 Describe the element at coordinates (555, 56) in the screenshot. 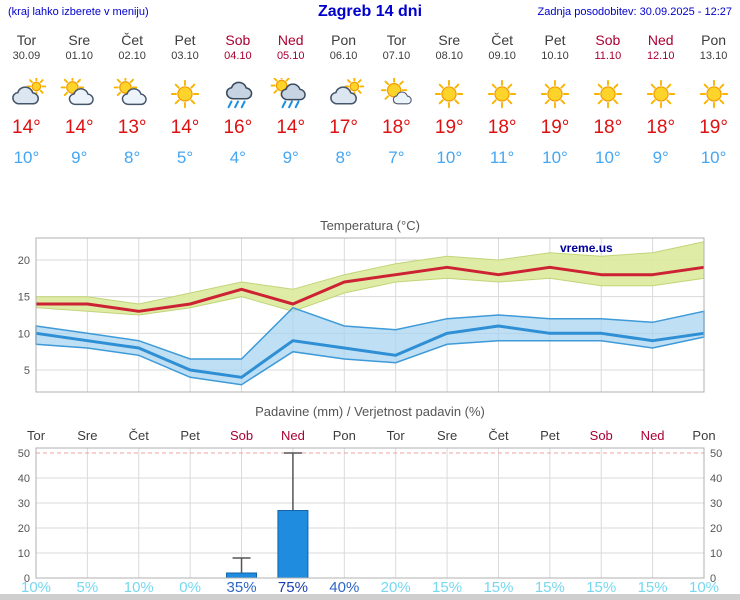

I see `day-date: 10.10` at that location.